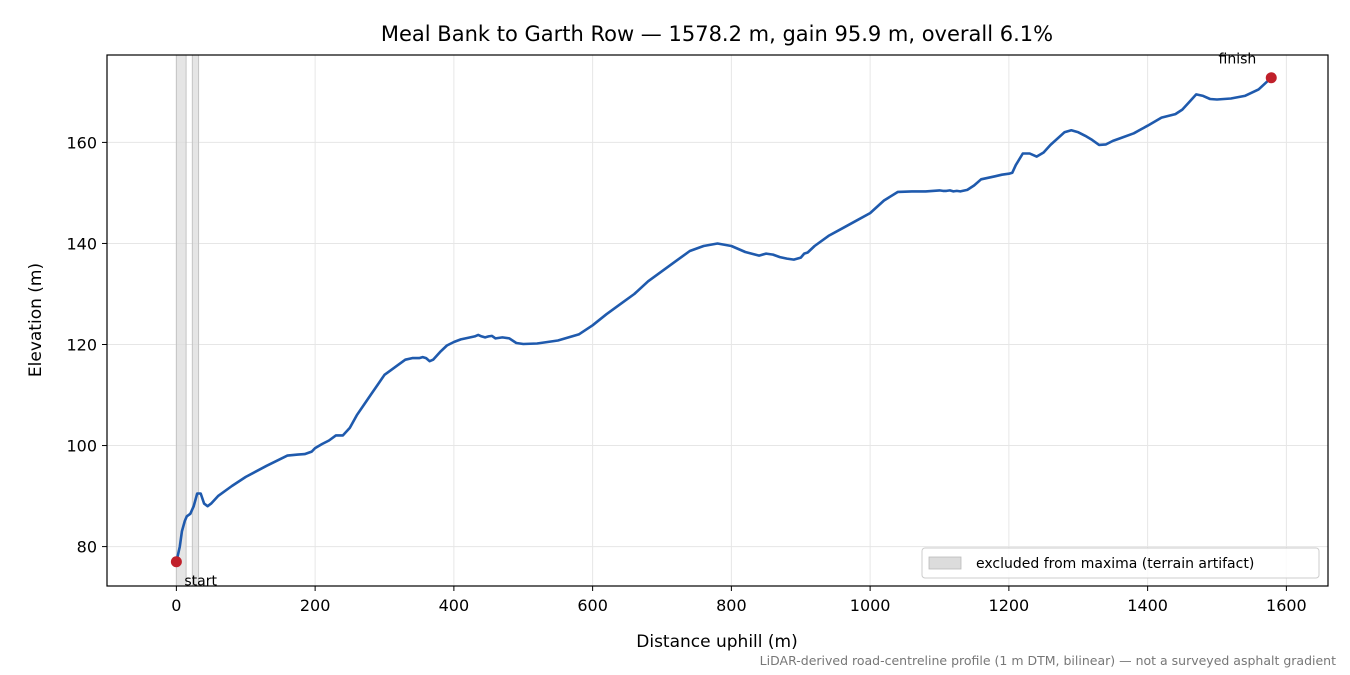  I want to click on x-tick-label: 1200, so click(1009, 605).